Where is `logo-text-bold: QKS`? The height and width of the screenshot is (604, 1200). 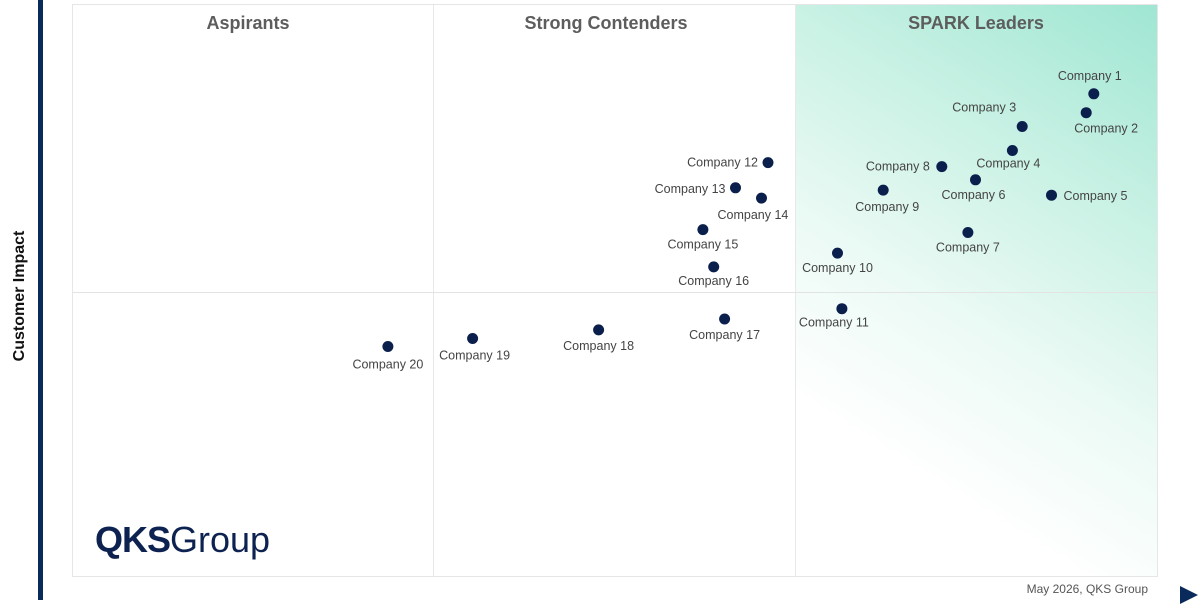 logo-text-bold: QKS is located at coordinates (133, 539).